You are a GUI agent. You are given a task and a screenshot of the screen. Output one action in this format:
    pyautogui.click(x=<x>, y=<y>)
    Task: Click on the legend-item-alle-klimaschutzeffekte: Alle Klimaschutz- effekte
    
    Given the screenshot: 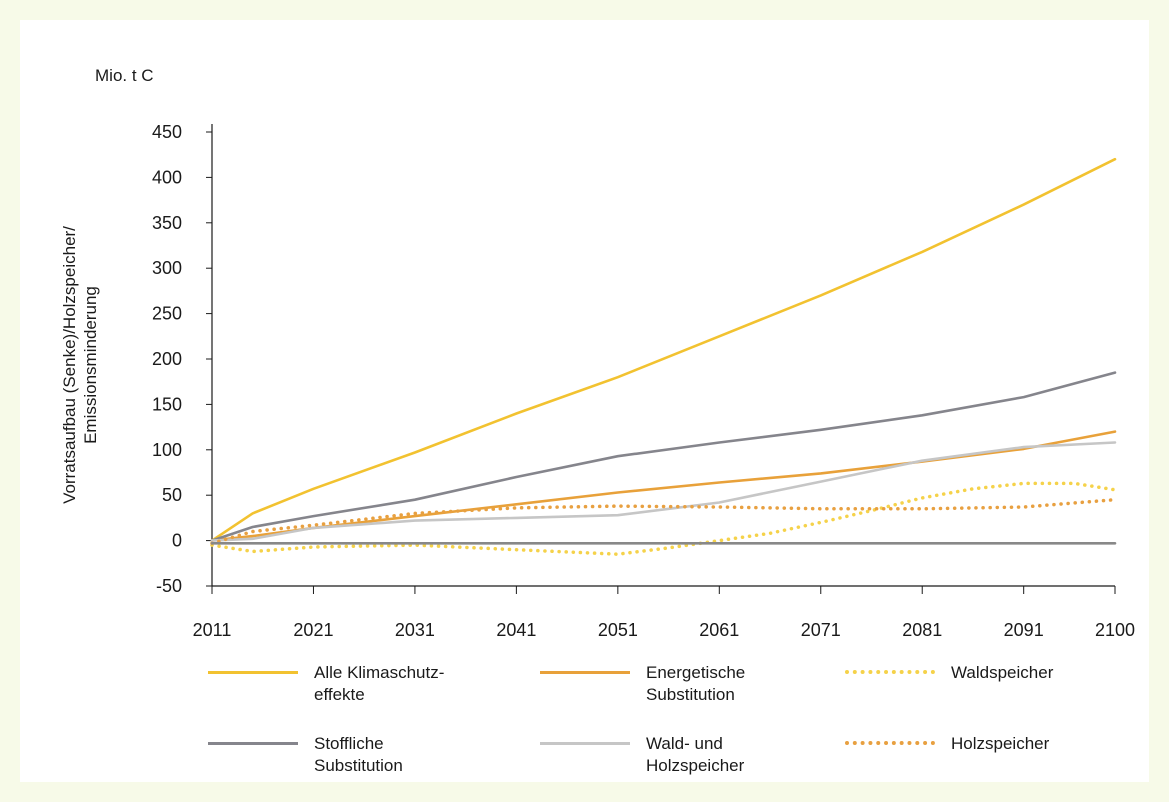 What is the action you would take?
    pyautogui.click(x=336, y=684)
    